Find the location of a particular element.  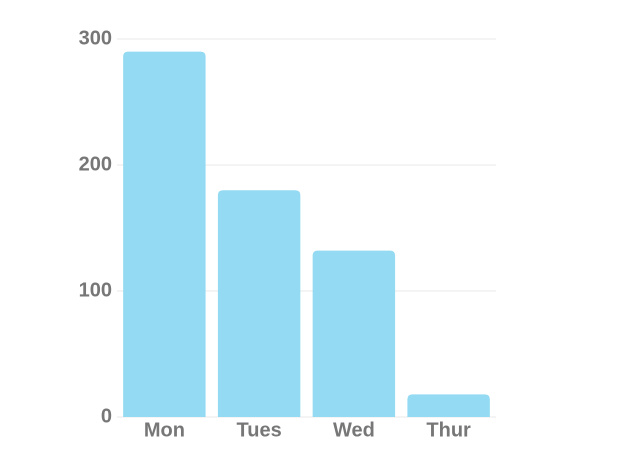

y-tick-label: 300 is located at coordinates (95, 38).